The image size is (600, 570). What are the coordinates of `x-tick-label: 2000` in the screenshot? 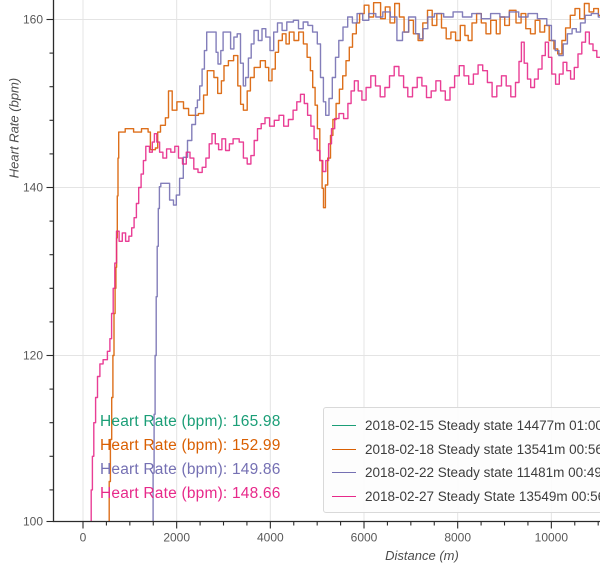 It's located at (176, 538).